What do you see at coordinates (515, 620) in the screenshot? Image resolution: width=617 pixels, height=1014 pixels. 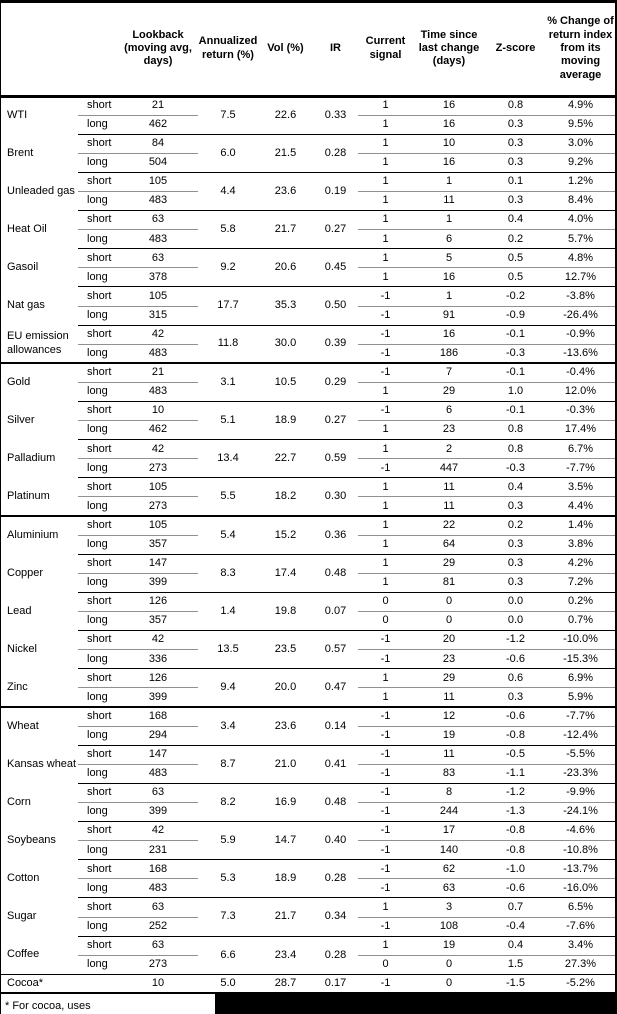 I see `zscore-value: 0.0` at bounding box center [515, 620].